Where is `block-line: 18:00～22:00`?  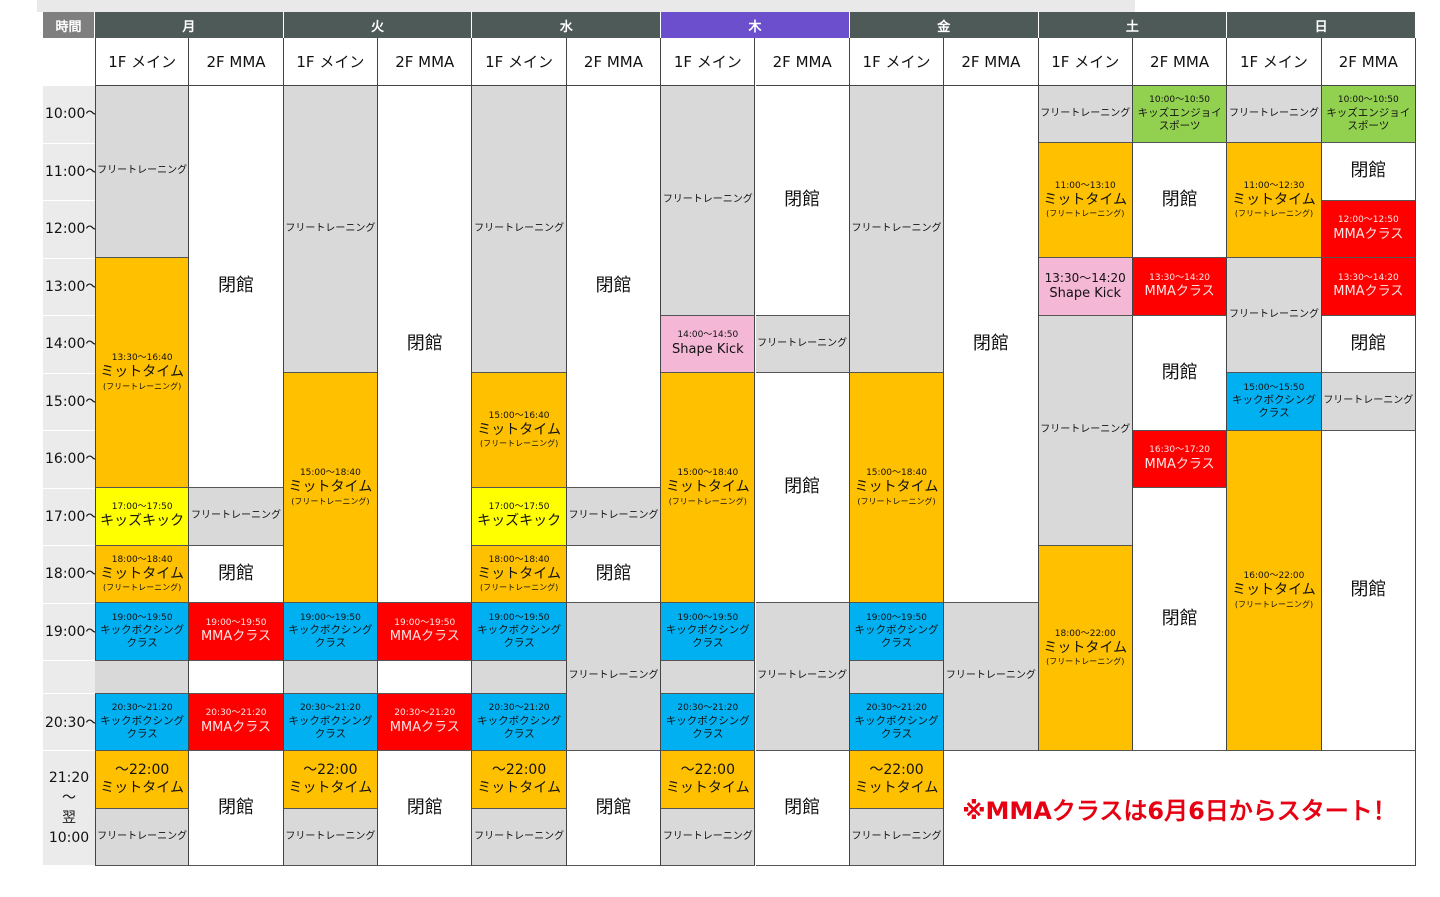 block-line: 18:00～22:00 is located at coordinates (1085, 633).